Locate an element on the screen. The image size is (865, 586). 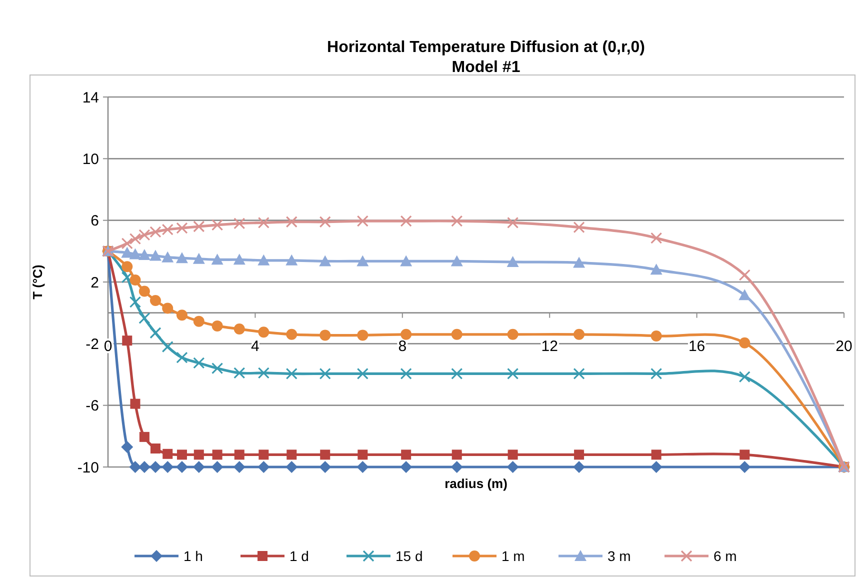
x-tick-label: 8 is located at coordinates (402, 346).